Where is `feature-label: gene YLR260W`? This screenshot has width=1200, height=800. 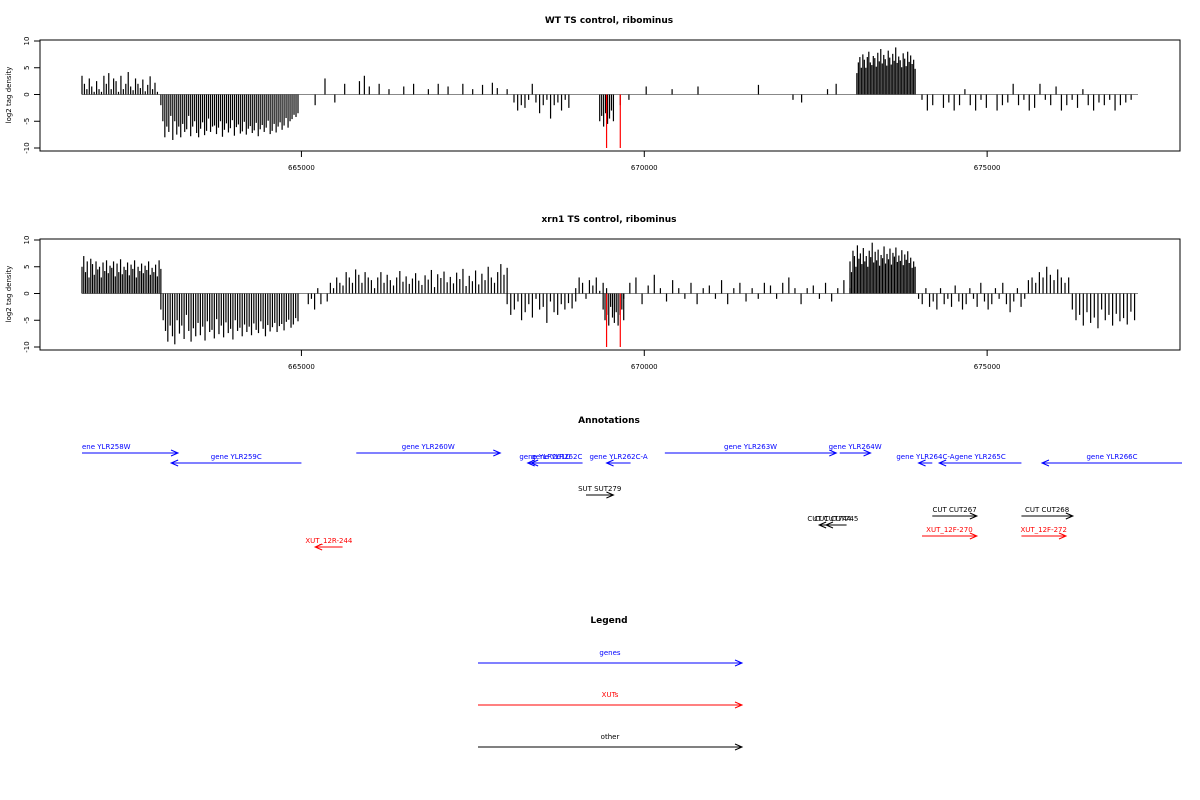 feature-label: gene YLR260W is located at coordinates (428, 447).